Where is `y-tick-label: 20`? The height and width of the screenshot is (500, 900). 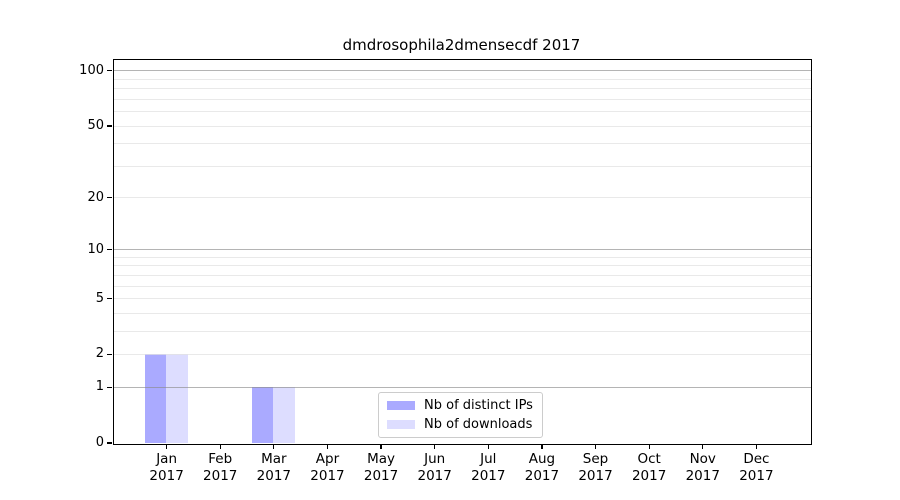 y-tick-label: 20 is located at coordinates (95, 197).